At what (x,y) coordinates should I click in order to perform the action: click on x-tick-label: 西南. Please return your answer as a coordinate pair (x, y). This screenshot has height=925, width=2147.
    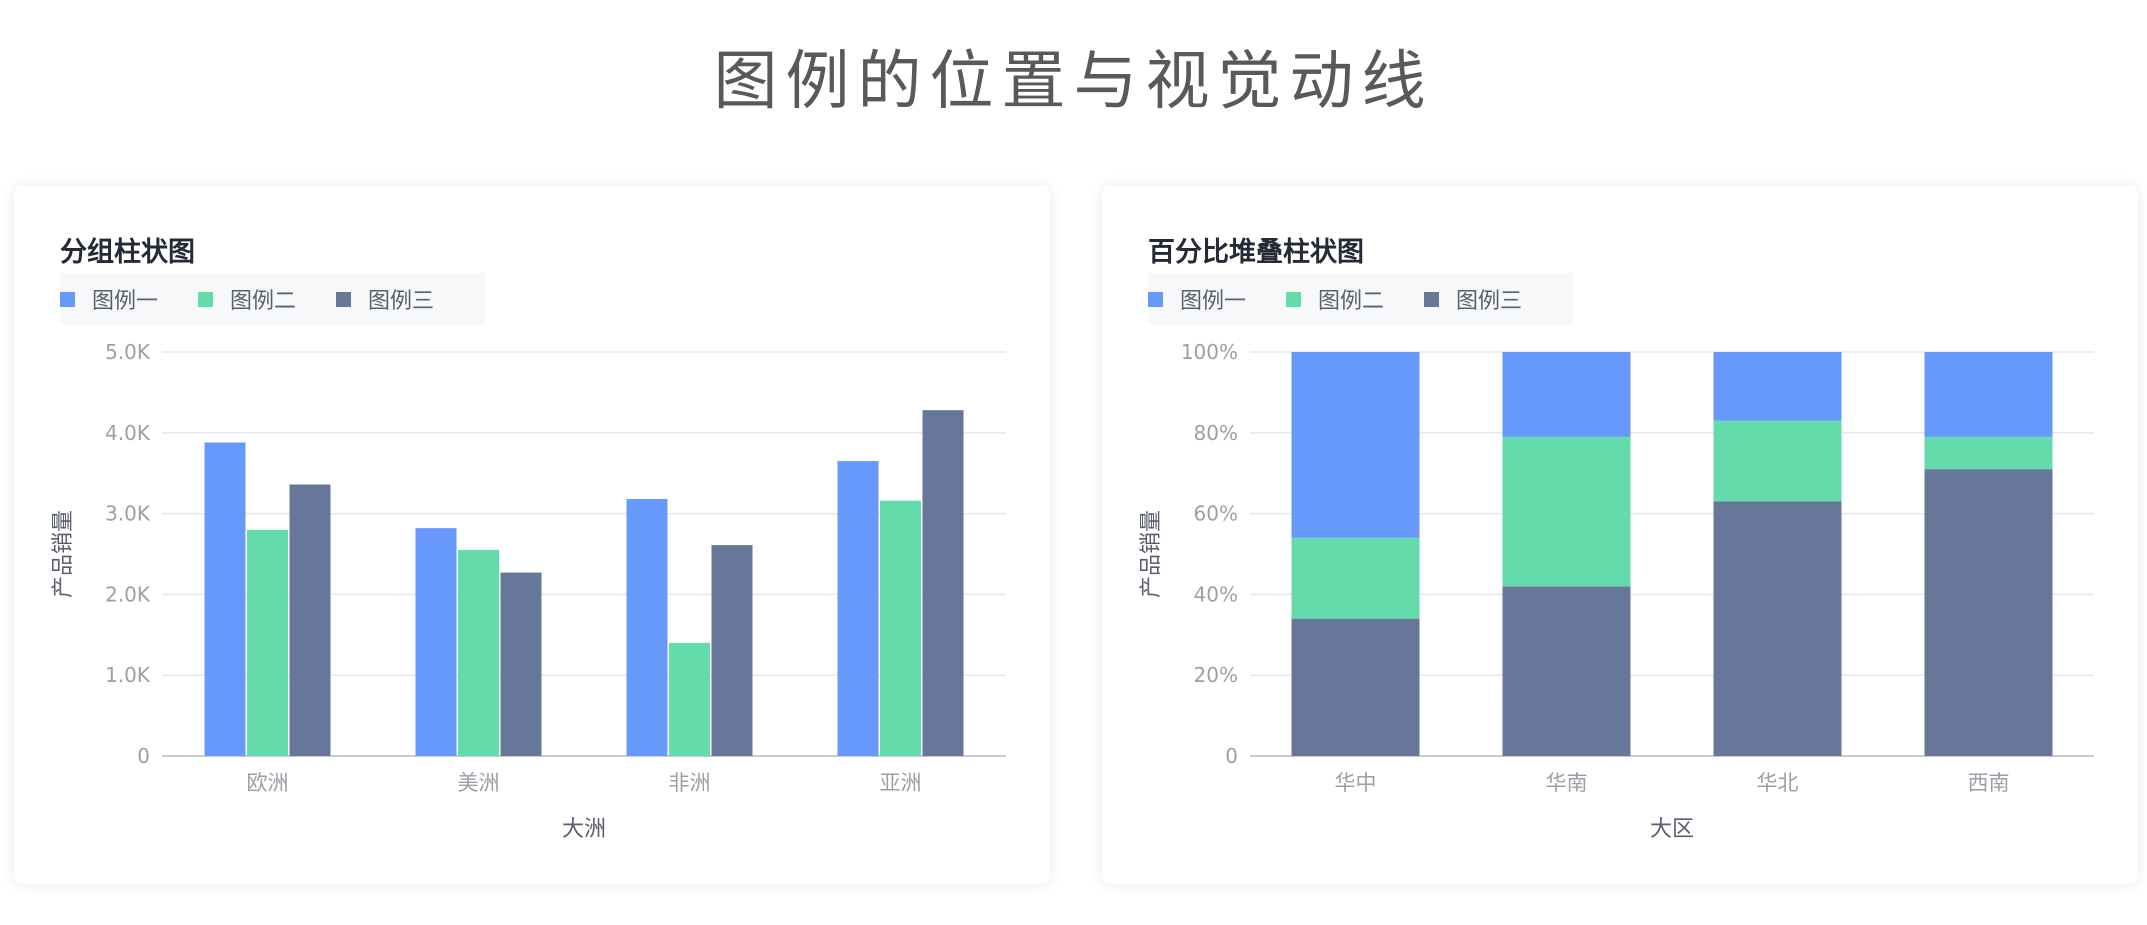
    Looking at the image, I should click on (1989, 783).